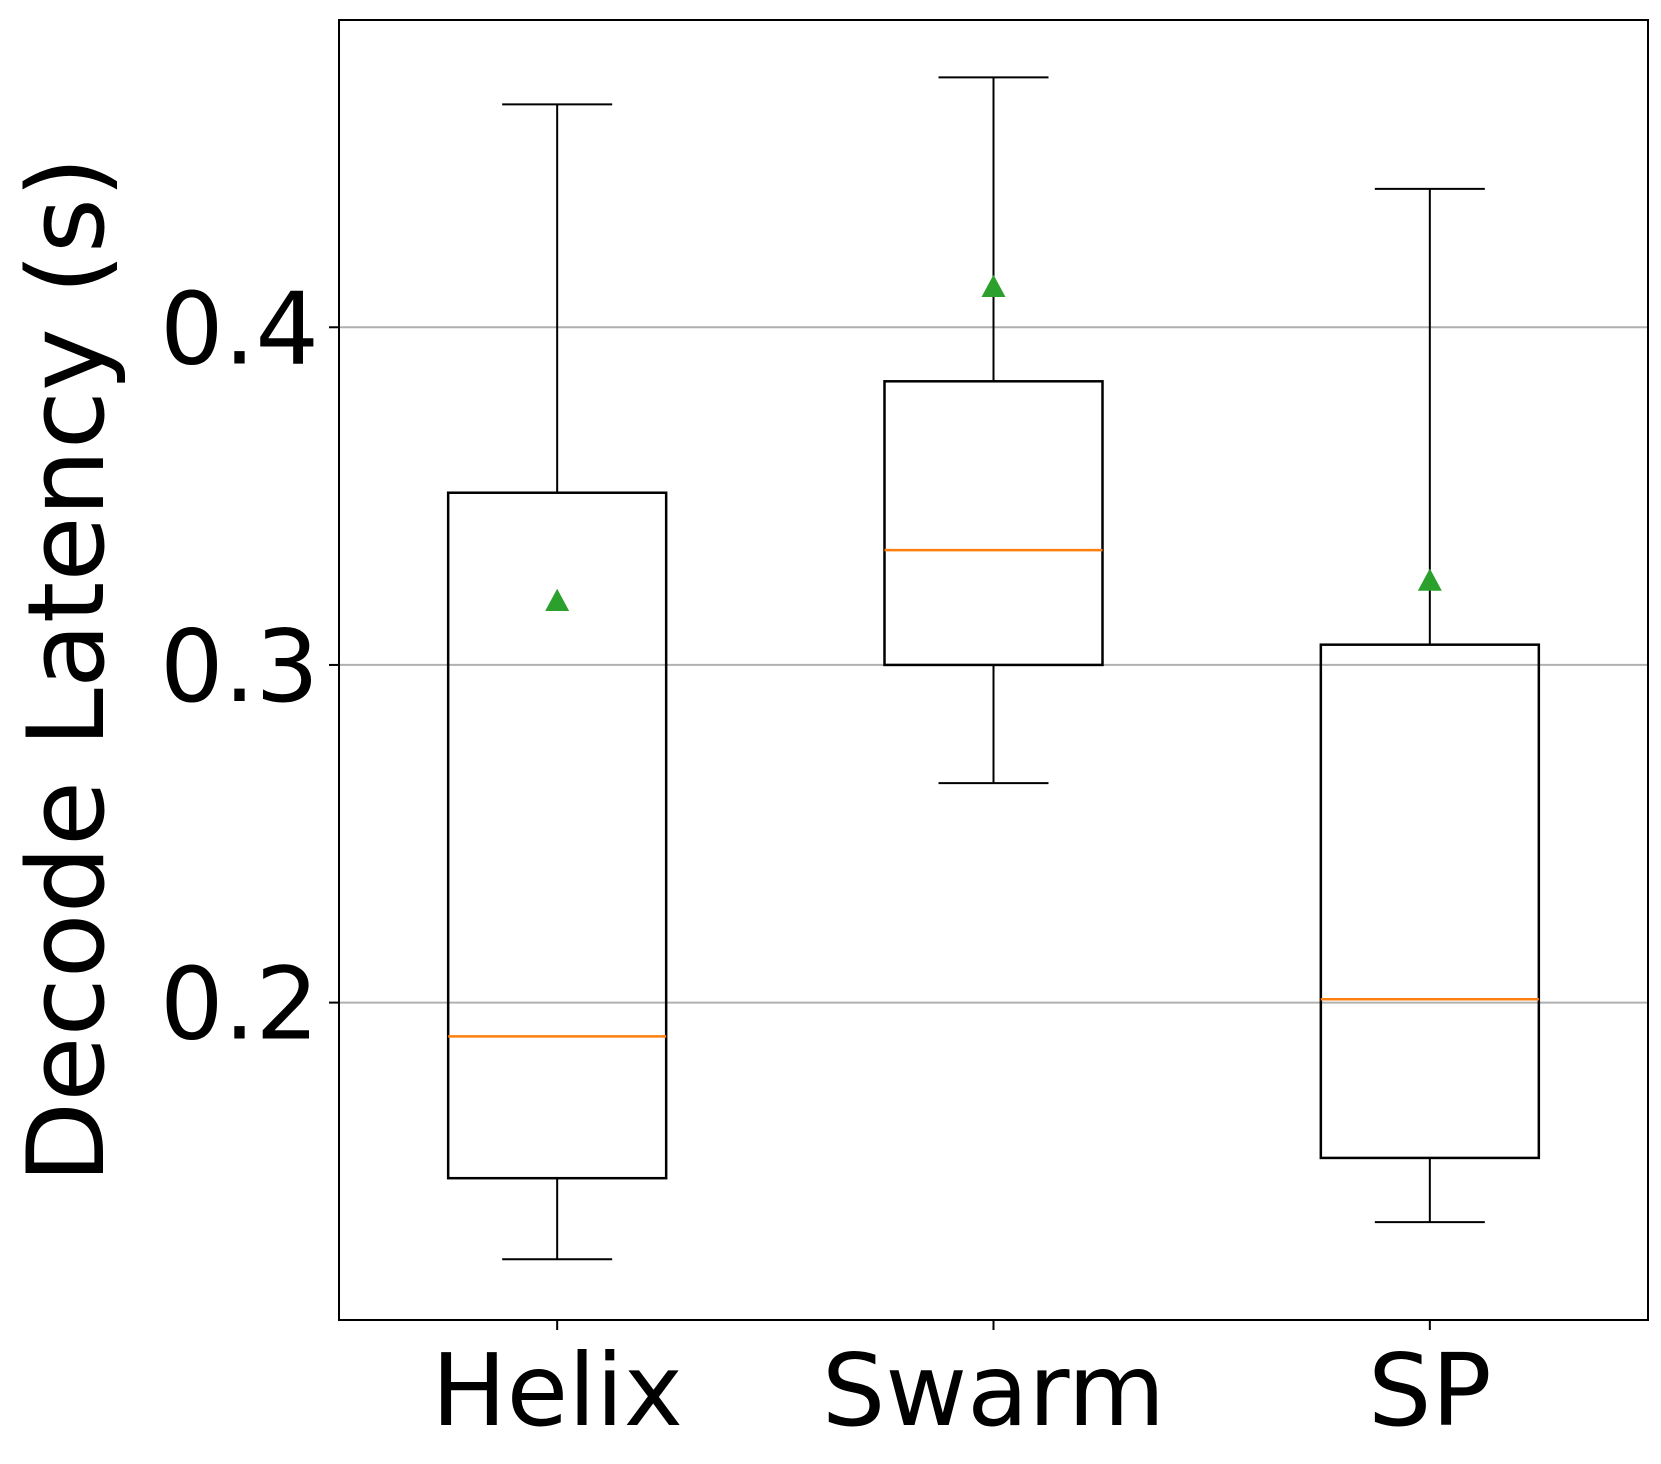 Image resolution: width=1661 pixels, height=1464 pixels. I want to click on box-group-helix, so click(557, 682).